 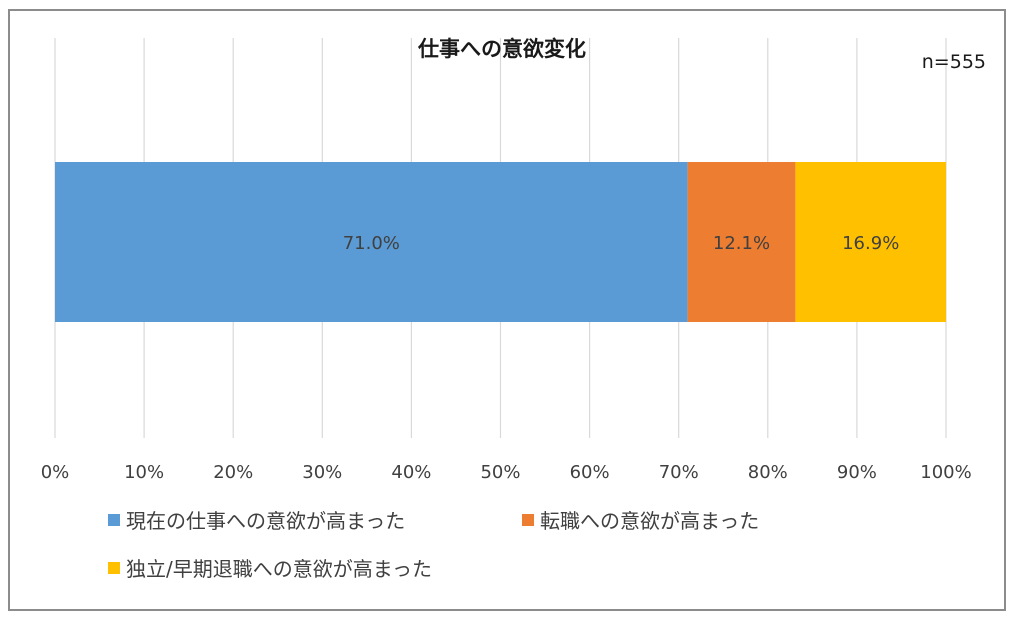 I want to click on x-tick-label: 50%, so click(x=500, y=472).